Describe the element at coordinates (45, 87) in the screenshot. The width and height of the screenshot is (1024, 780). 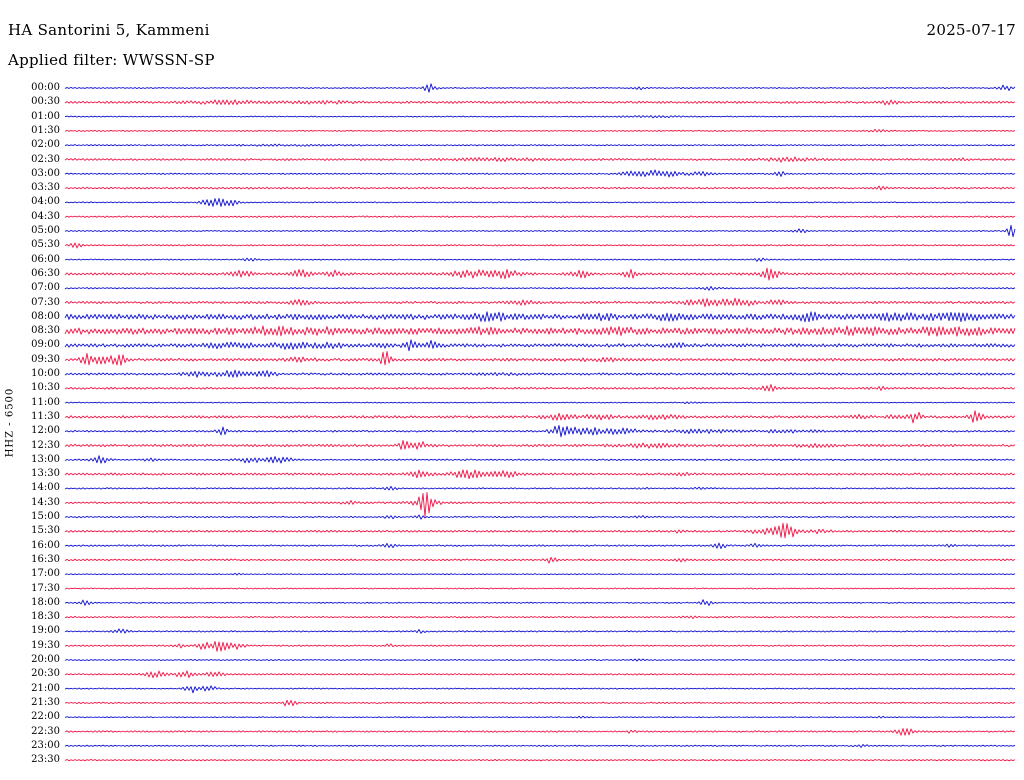
I see `time-label-00-00: 00:00` at that location.